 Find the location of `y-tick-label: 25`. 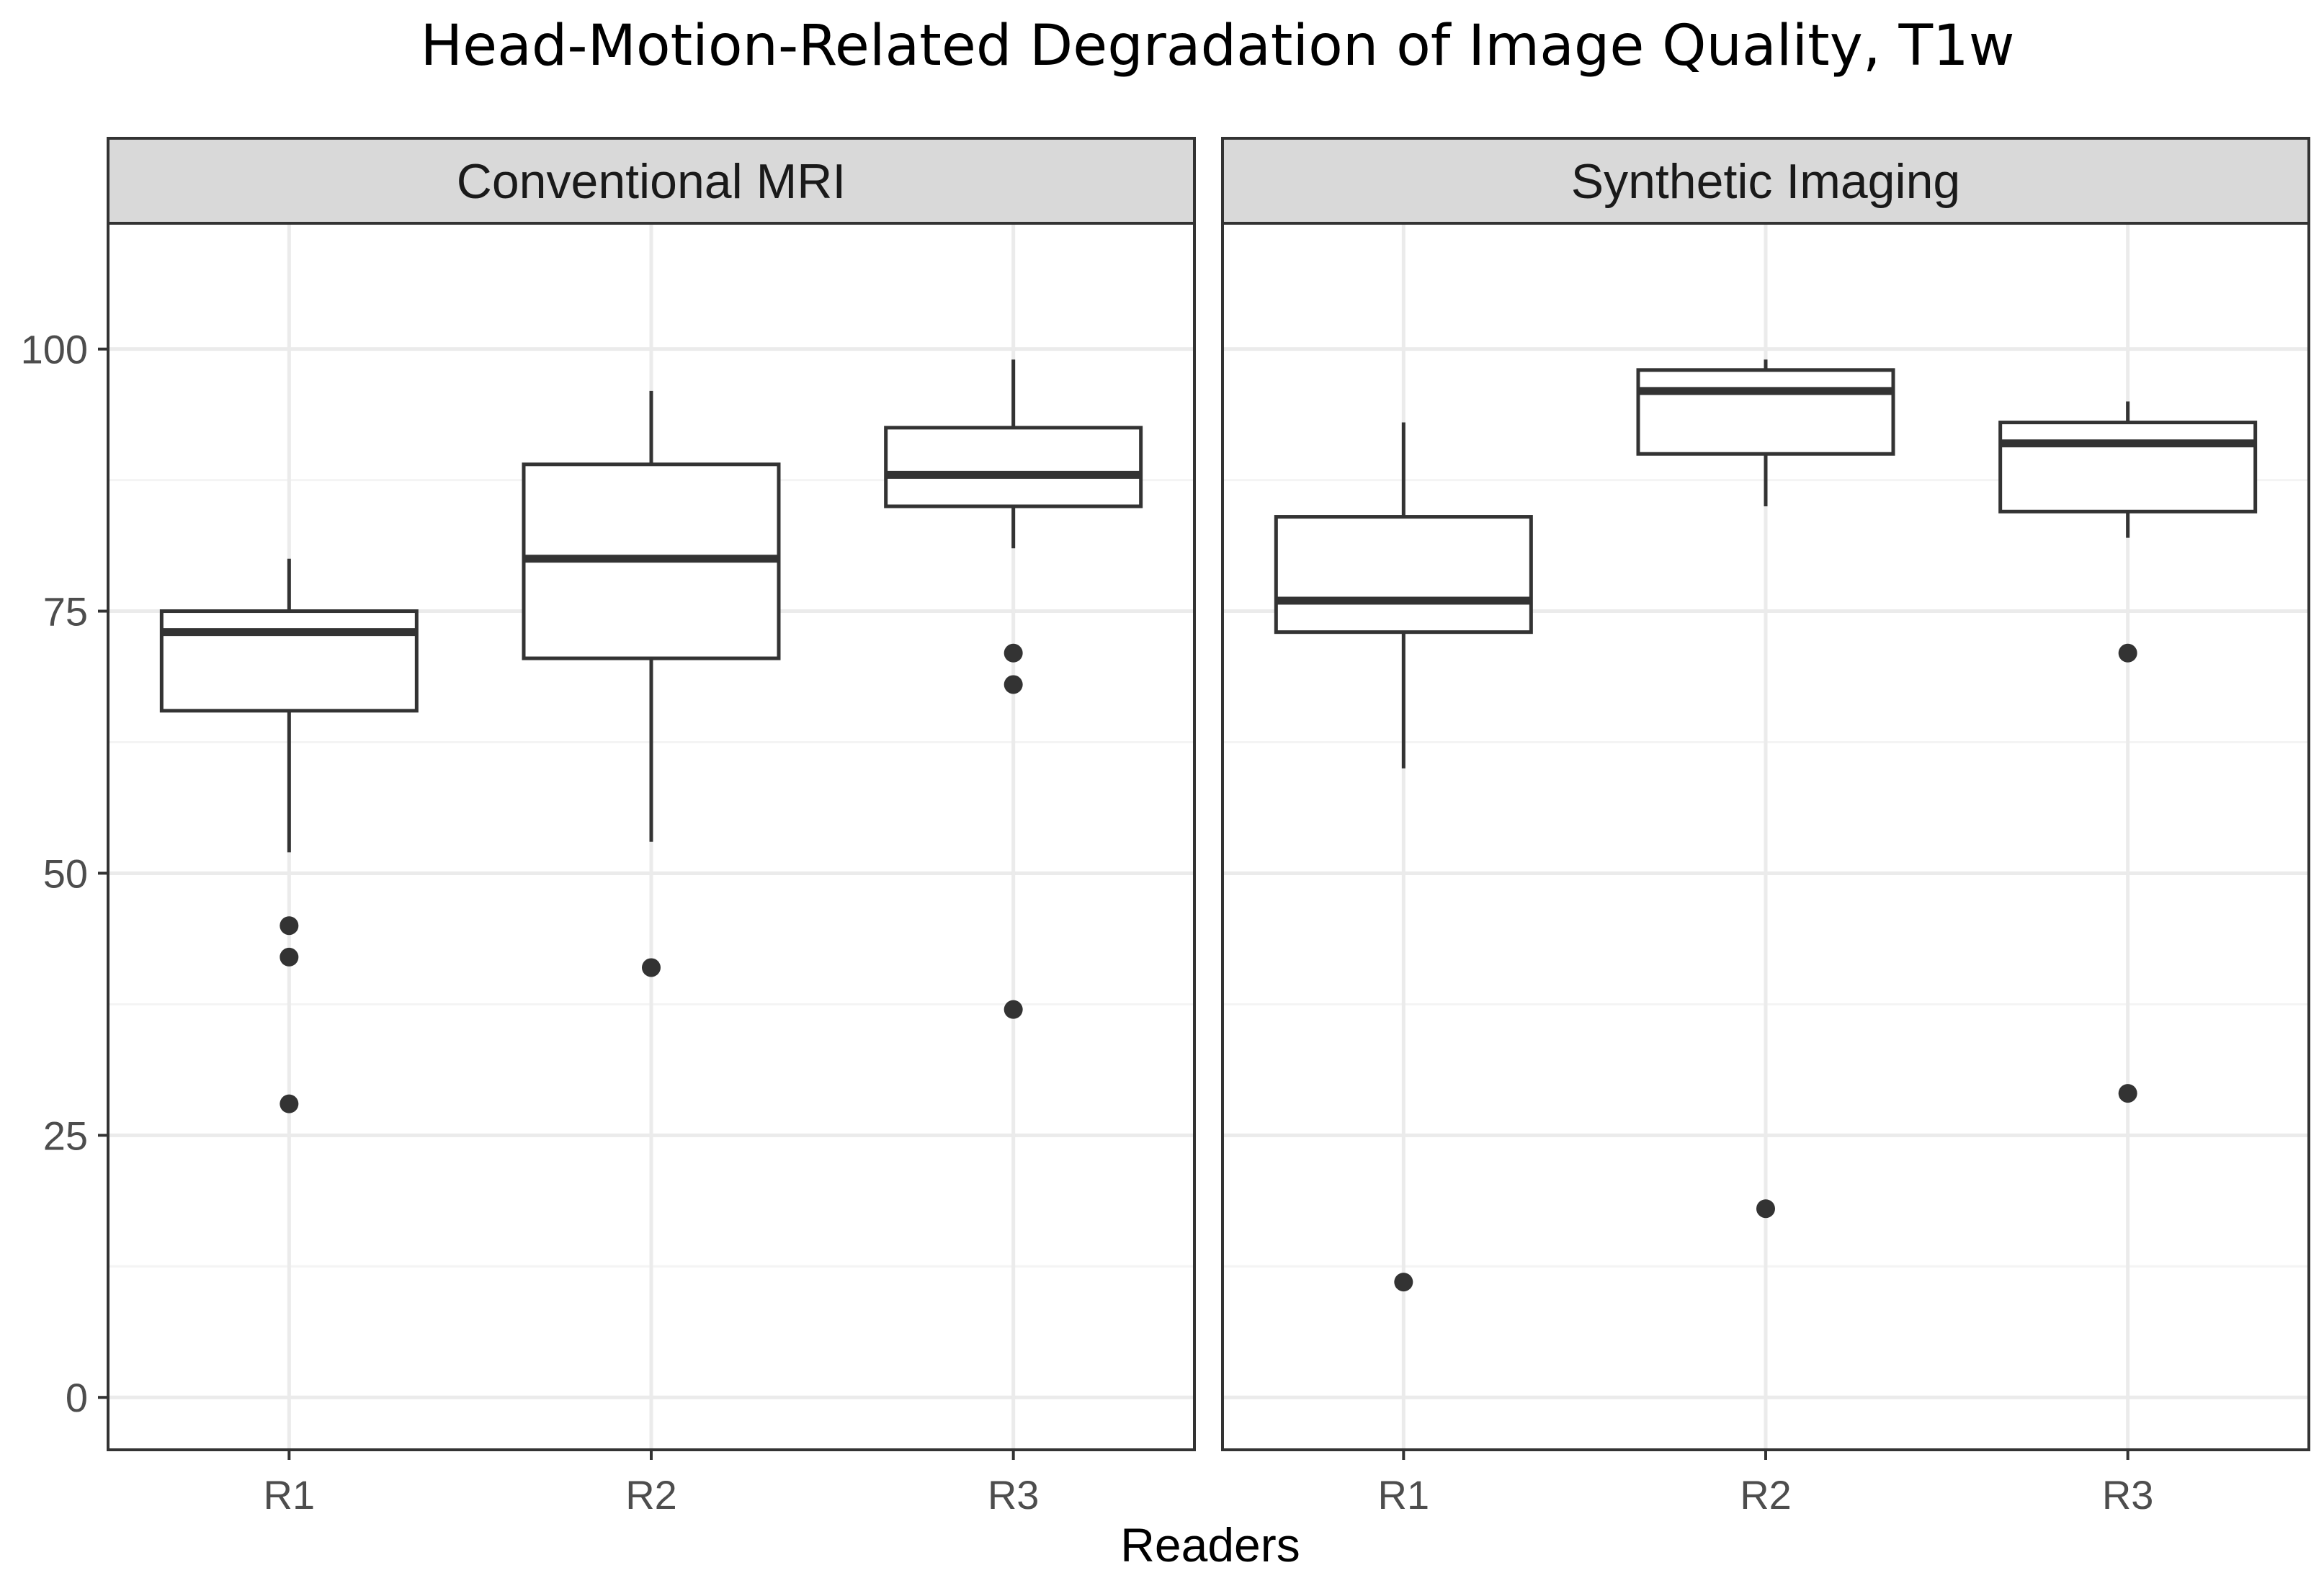

y-tick-label: 25 is located at coordinates (65, 1135).